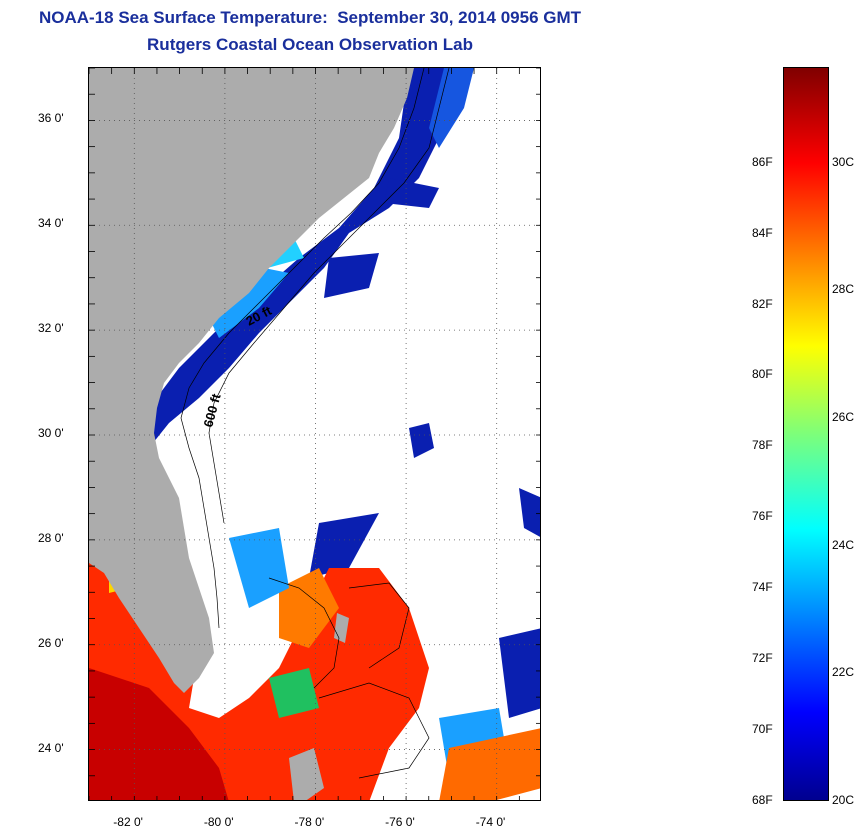 The width and height of the screenshot is (865, 832). I want to click on colorbar-fahrenheit-label: 74F, so click(762, 587).